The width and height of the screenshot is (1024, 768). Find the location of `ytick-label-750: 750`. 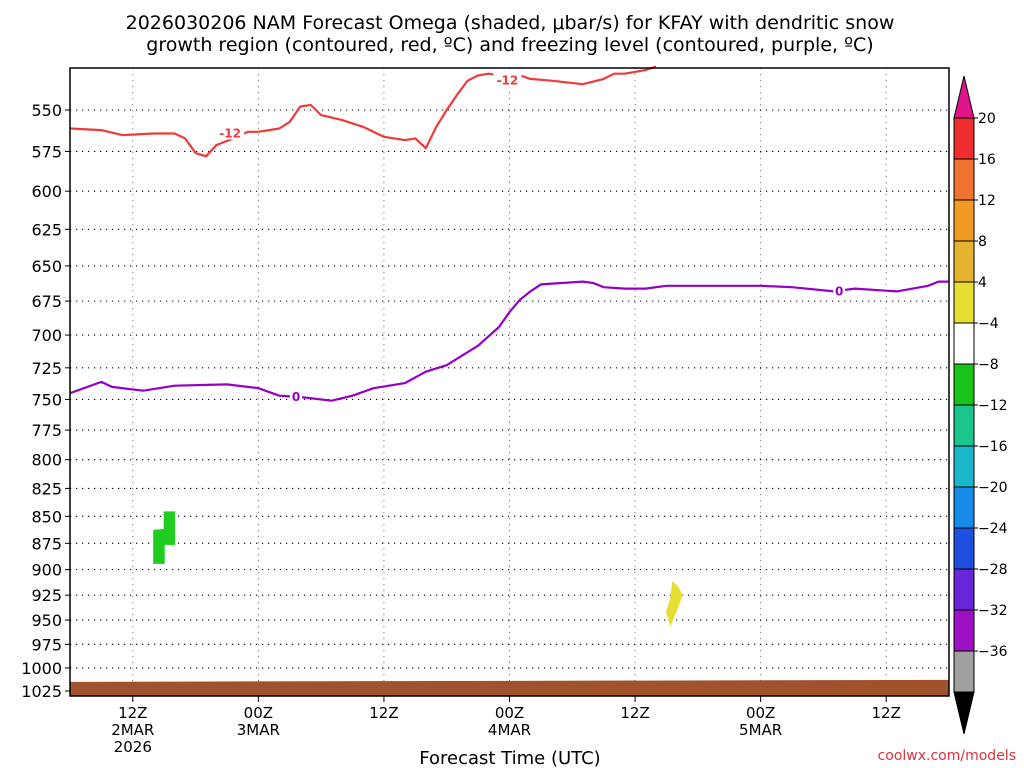

ytick-label-750: 750 is located at coordinates (46, 399).